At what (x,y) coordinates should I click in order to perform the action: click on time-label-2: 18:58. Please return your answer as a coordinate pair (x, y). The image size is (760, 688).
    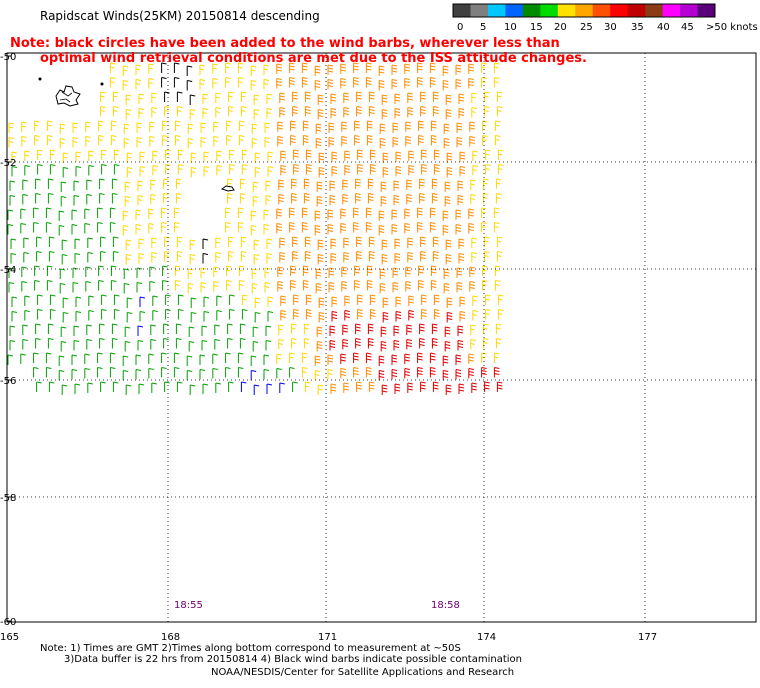
    Looking at the image, I should click on (445, 605).